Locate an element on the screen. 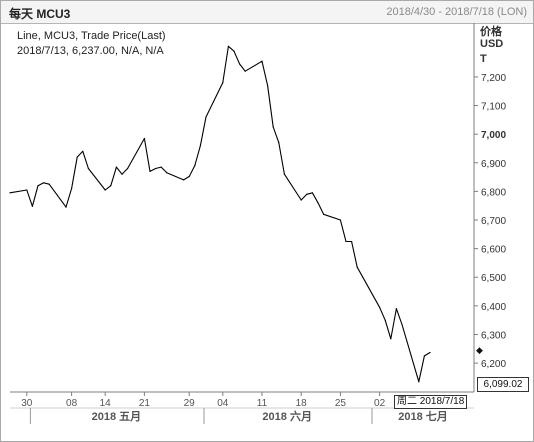  x-tick-label: 30 is located at coordinates (27, 403).